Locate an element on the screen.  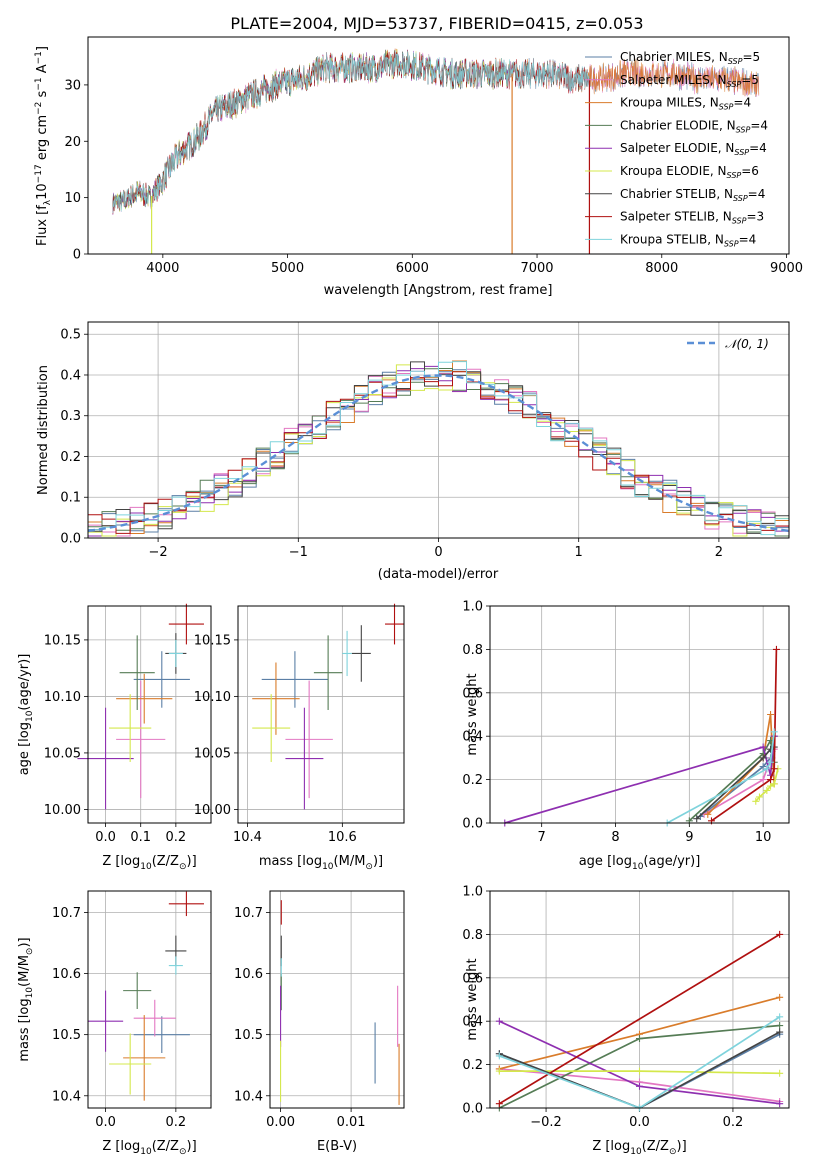
legend-entry: Salpeter STELIB, NSSP=3 is located at coordinates (692, 218).